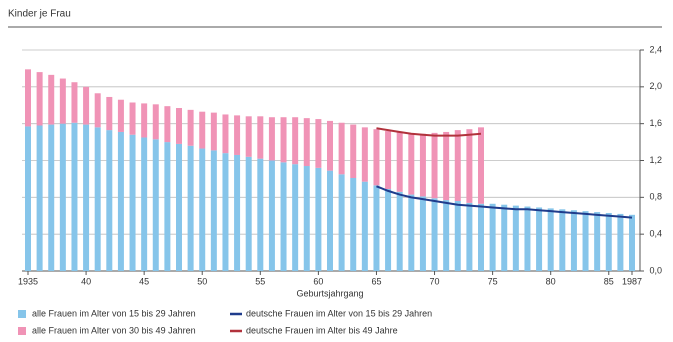 The height and width of the screenshot is (342, 673). I want to click on y-tick-label: 1,2, so click(655, 160).